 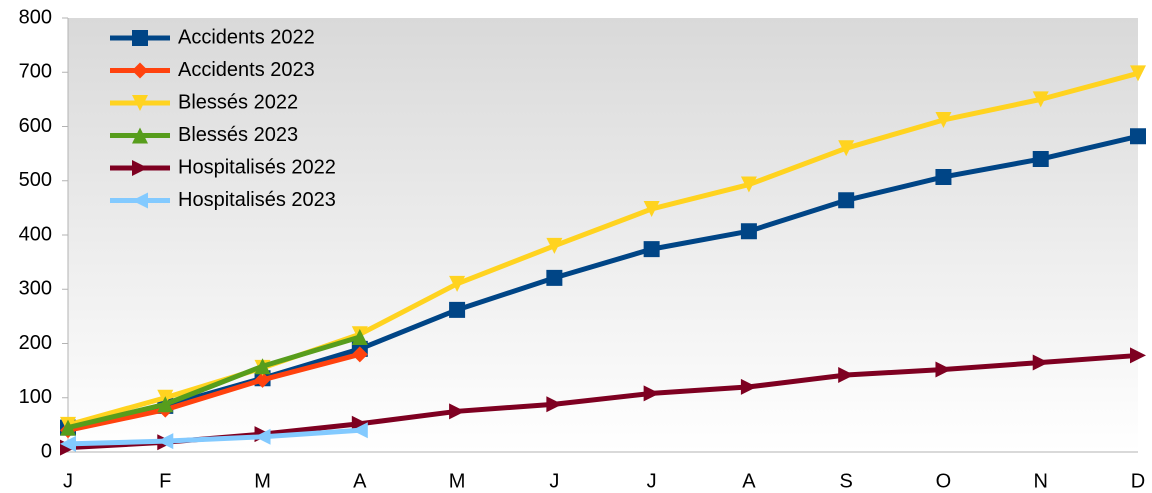 I want to click on y-tick-label: 600, so click(x=35, y=126).